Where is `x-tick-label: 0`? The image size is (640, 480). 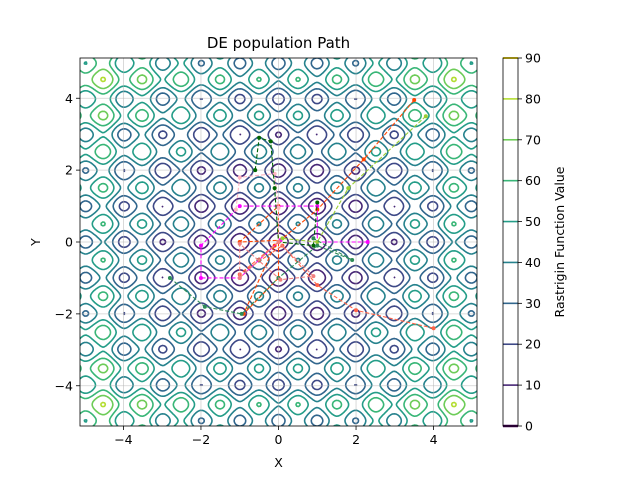 x-tick-label: 0 is located at coordinates (279, 439).